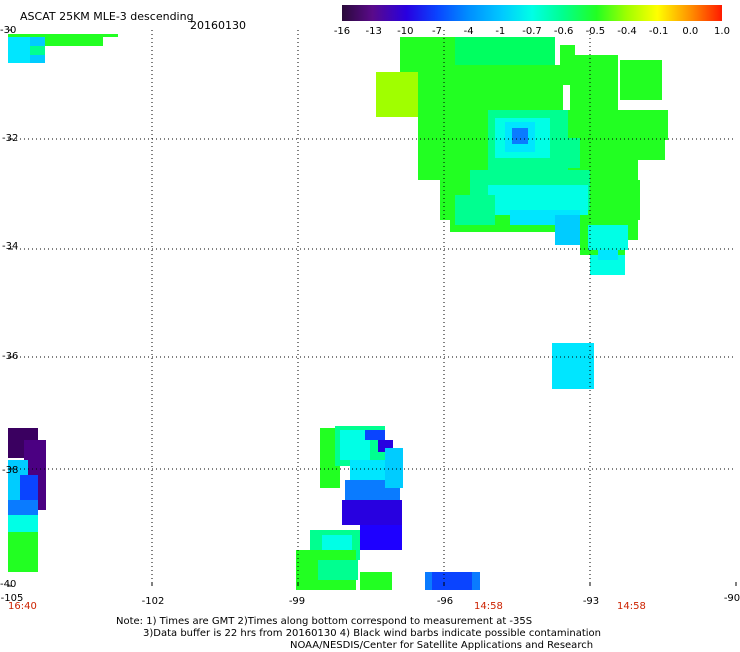 This screenshot has width=740, height=652. I want to click on map-date: 20160130, so click(218, 25).